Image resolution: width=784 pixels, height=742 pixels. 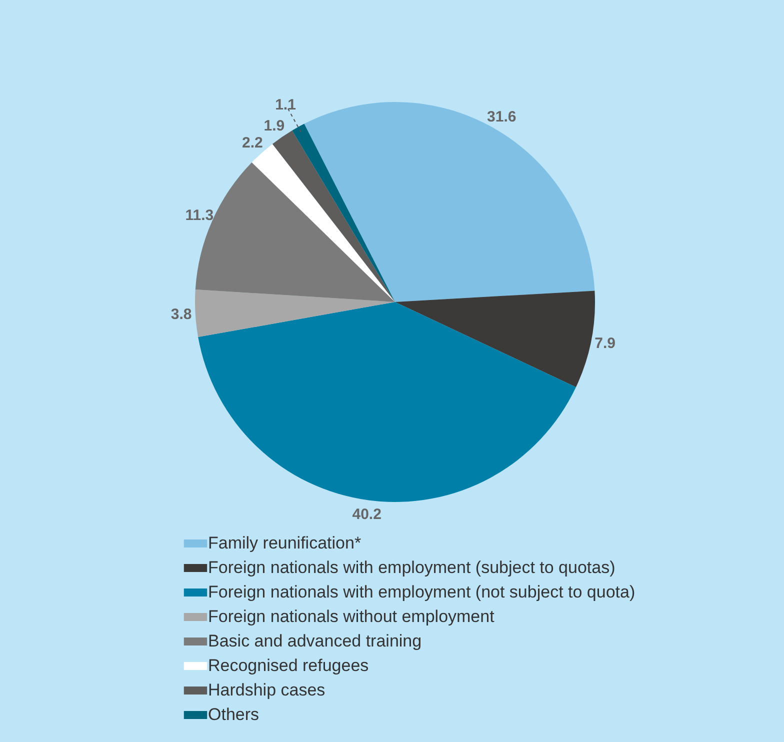 I want to click on data-label: 31.6, so click(x=501, y=117).